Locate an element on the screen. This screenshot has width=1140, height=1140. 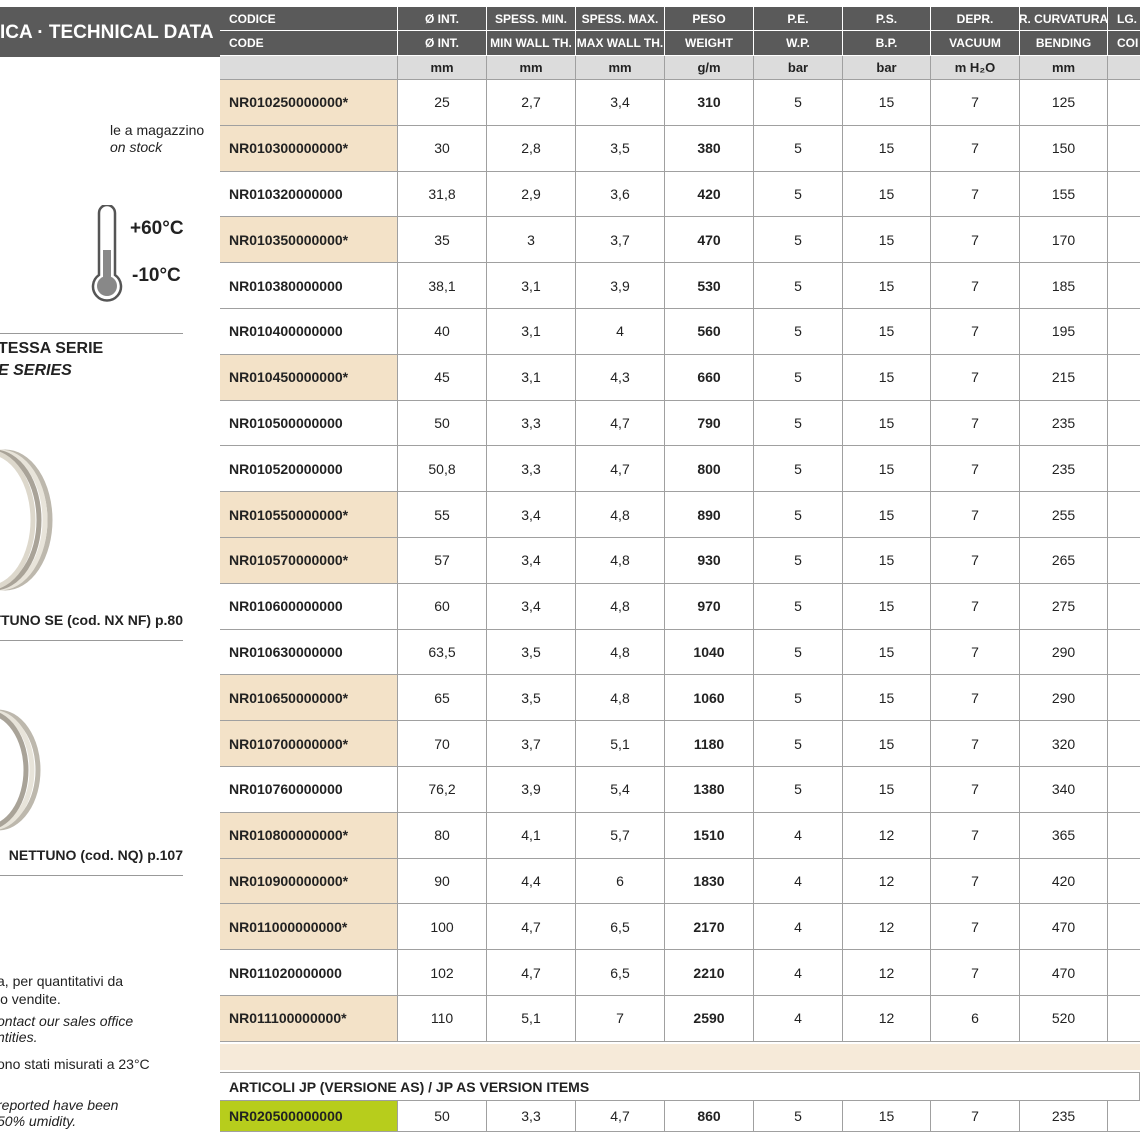
title-band is located at coordinates (110, 32).